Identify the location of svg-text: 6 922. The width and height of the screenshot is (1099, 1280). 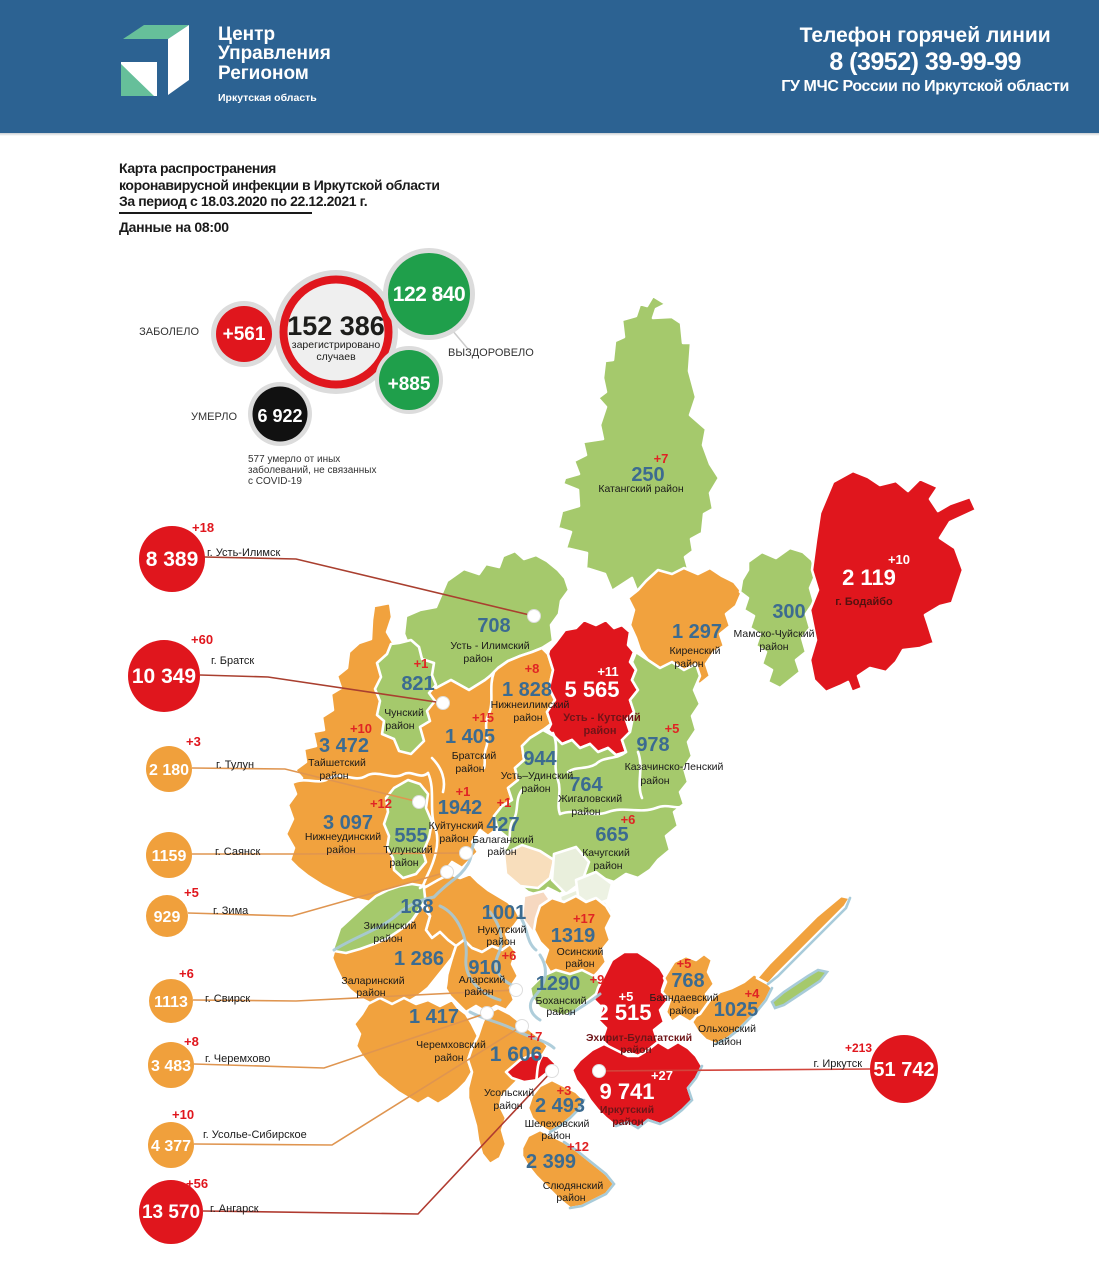
(279, 416).